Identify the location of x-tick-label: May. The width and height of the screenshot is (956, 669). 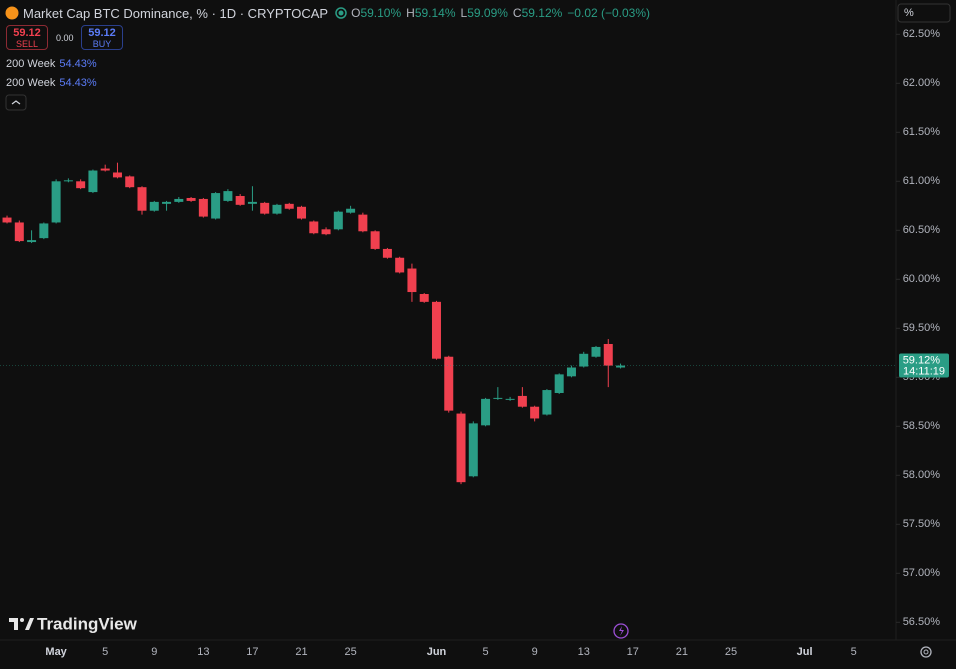
(56, 652).